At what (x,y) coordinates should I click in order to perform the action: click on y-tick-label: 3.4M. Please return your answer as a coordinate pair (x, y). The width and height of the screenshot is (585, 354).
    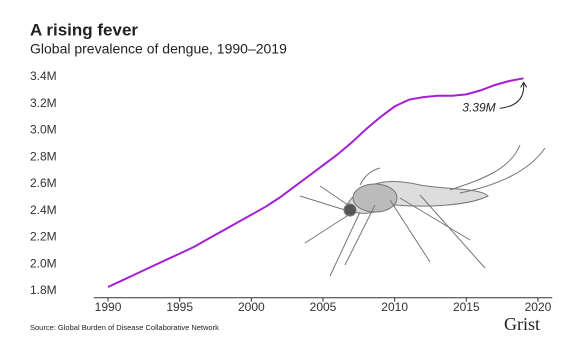
    Looking at the image, I should click on (43, 76).